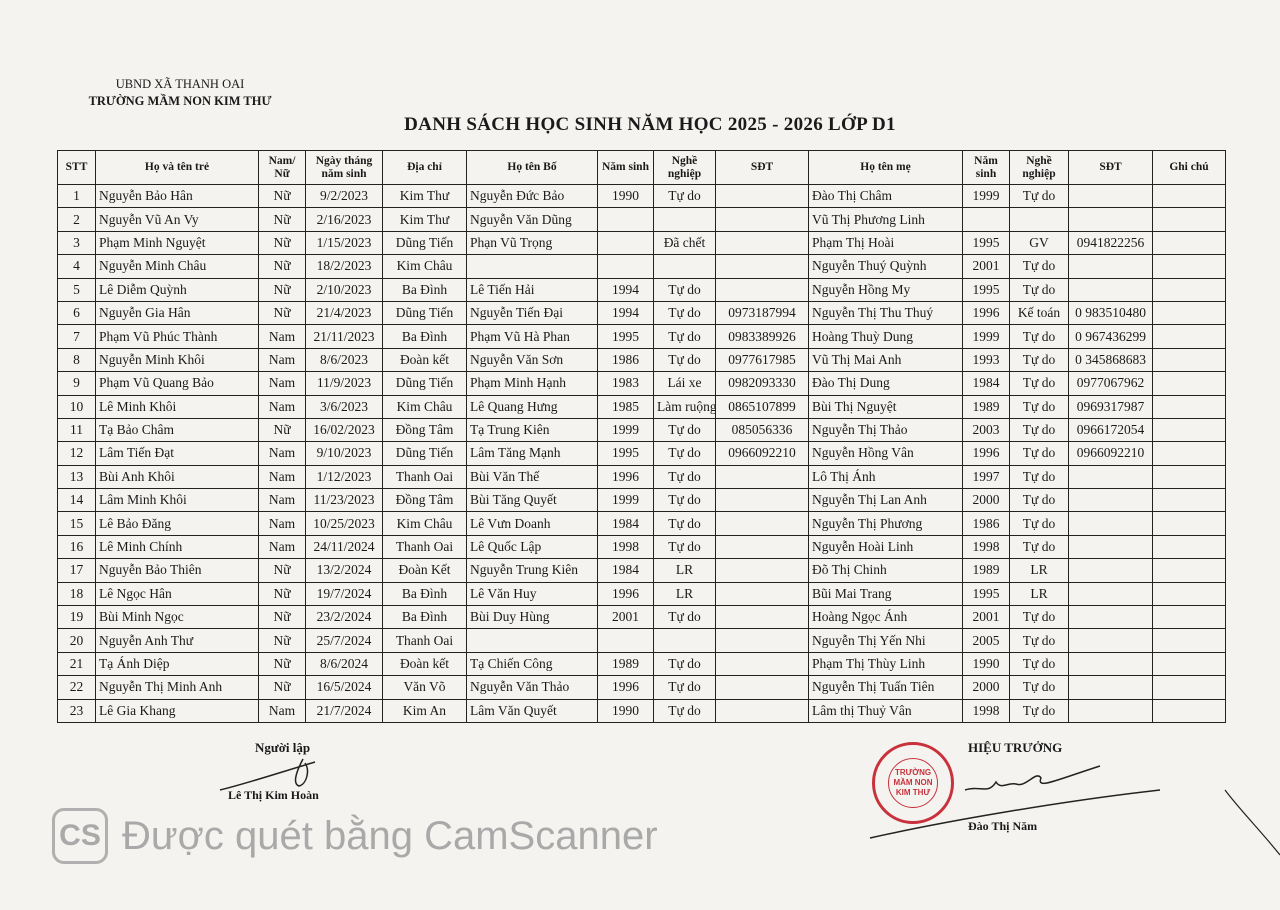 Image resolution: width=1280 pixels, height=910 pixels. What do you see at coordinates (986, 617) in the screenshot?
I see `cell-mother-birth-year: 2001` at bounding box center [986, 617].